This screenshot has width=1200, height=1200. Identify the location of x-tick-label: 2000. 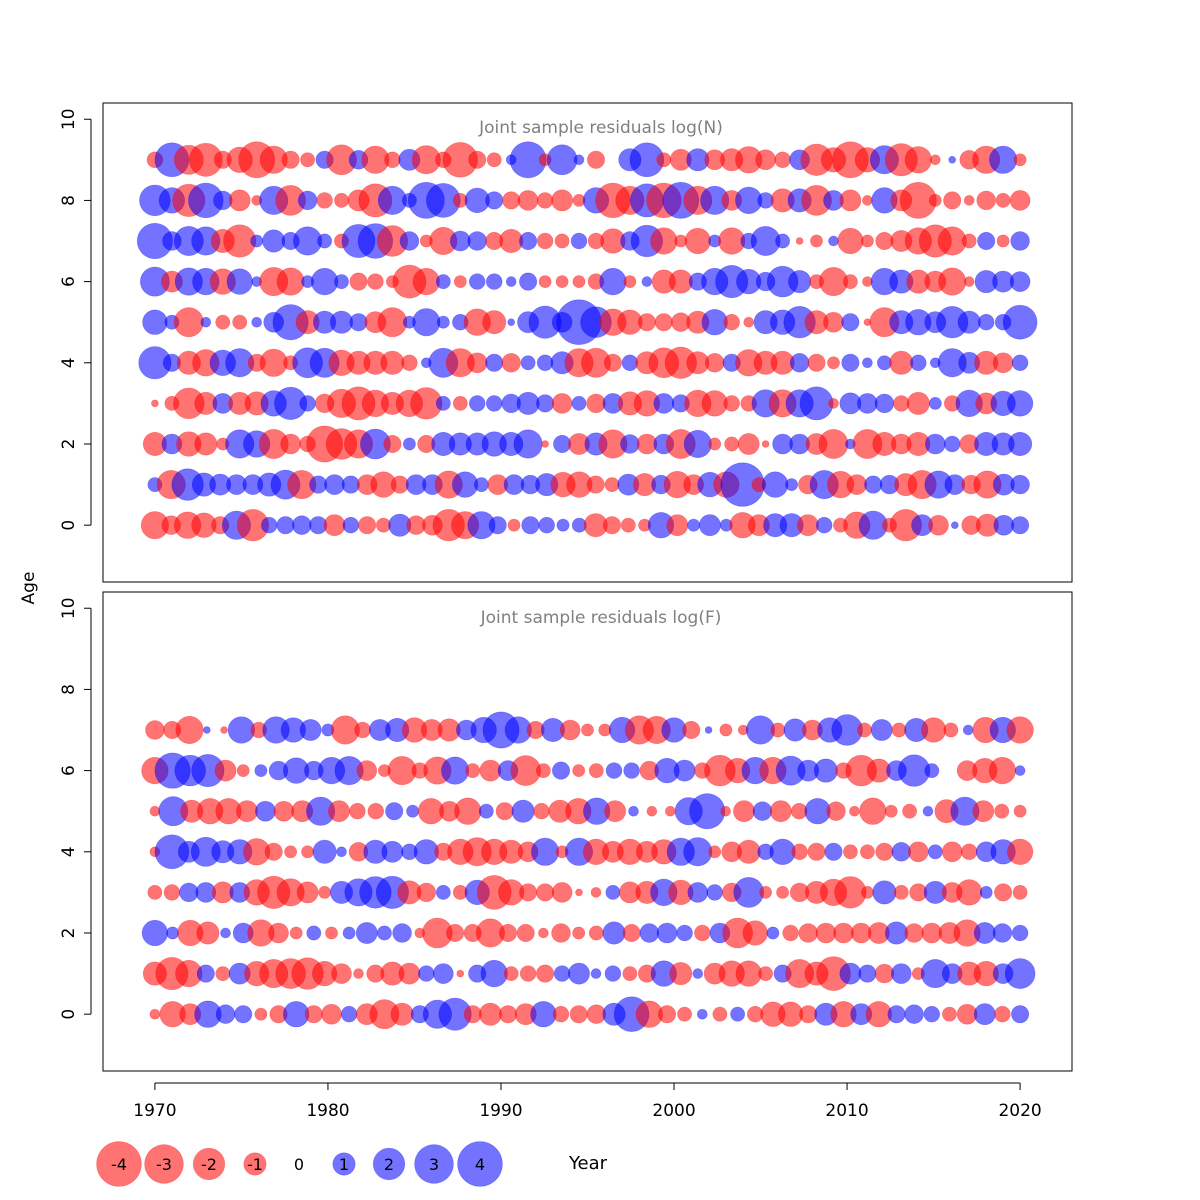
(673, 1111).